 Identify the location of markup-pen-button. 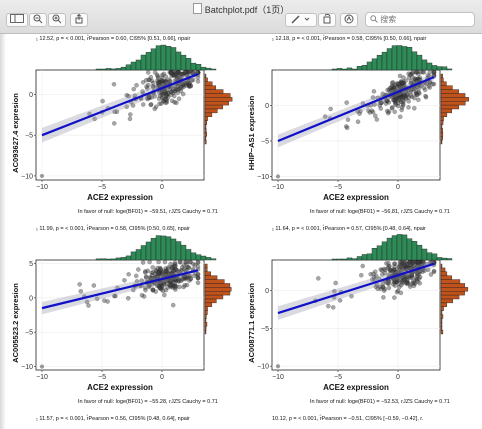
(301, 20).